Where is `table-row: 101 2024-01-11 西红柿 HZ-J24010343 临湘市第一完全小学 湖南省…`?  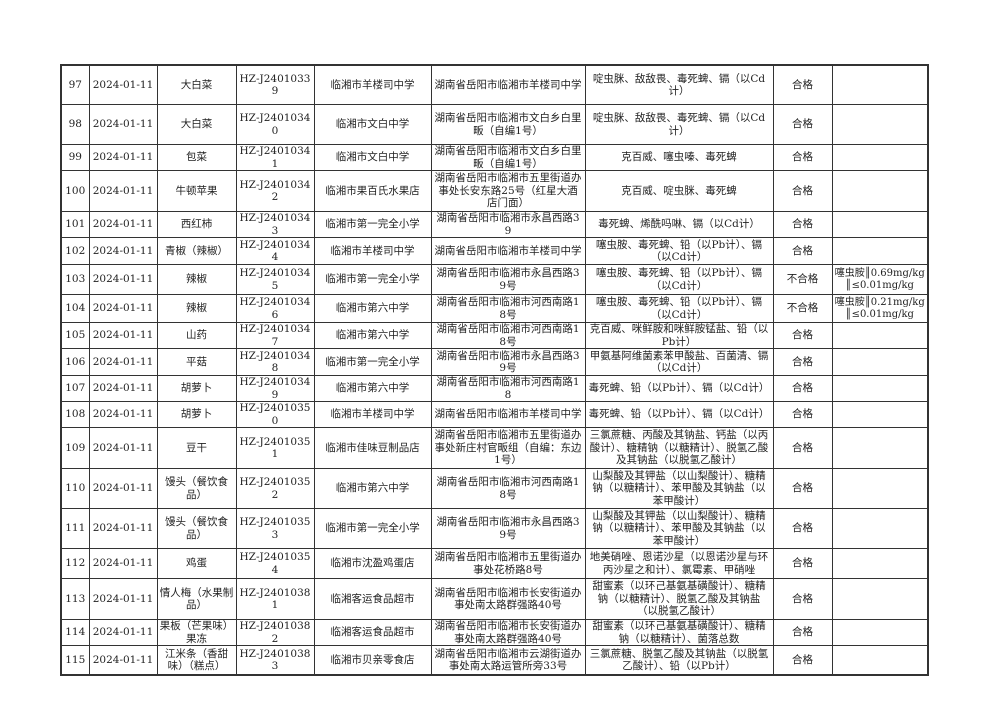
table-row: 101 2024-01-11 西红柿 HZ-J24010343 临湘市第一完全小学 湖南省… is located at coordinates (494, 224).